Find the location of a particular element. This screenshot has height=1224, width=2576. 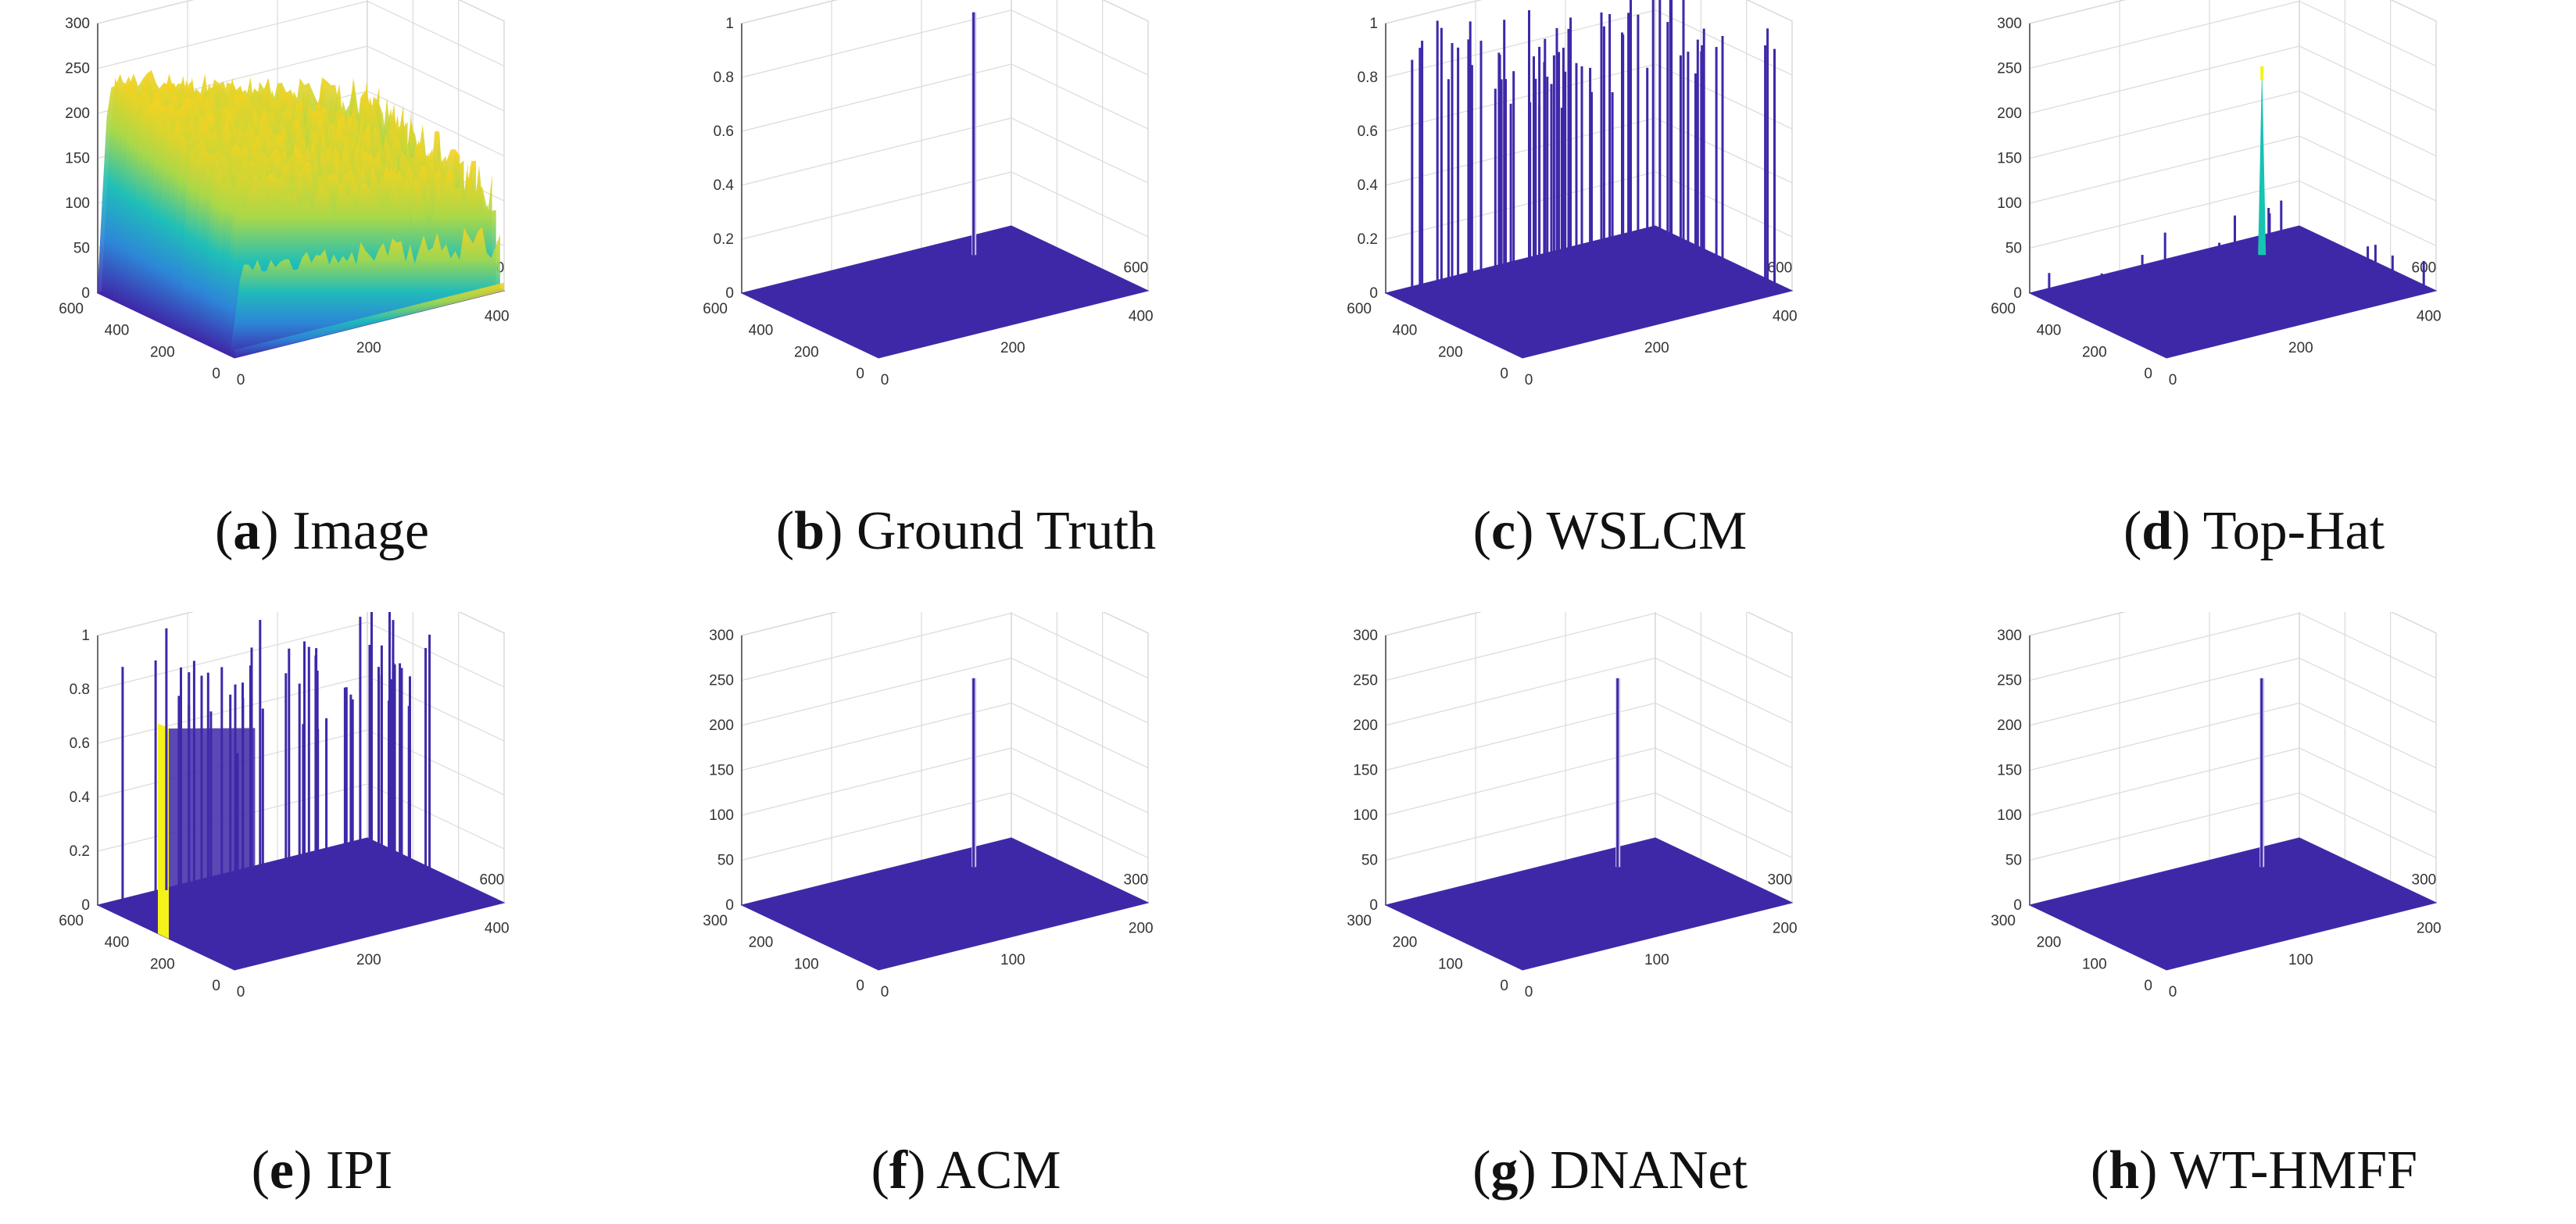

caption-title-h: WT-HMFF is located at coordinates (2294, 1170).